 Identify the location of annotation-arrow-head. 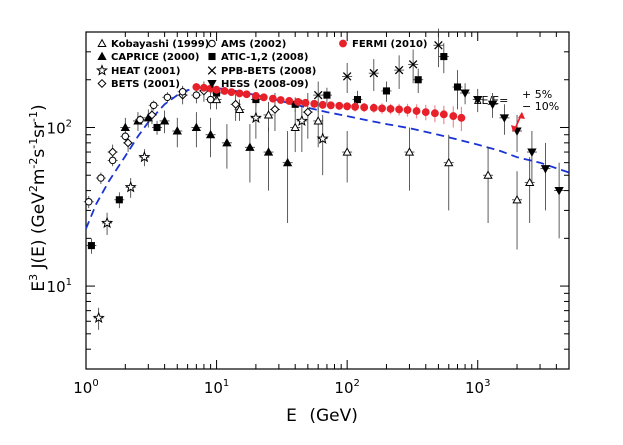
(521, 115).